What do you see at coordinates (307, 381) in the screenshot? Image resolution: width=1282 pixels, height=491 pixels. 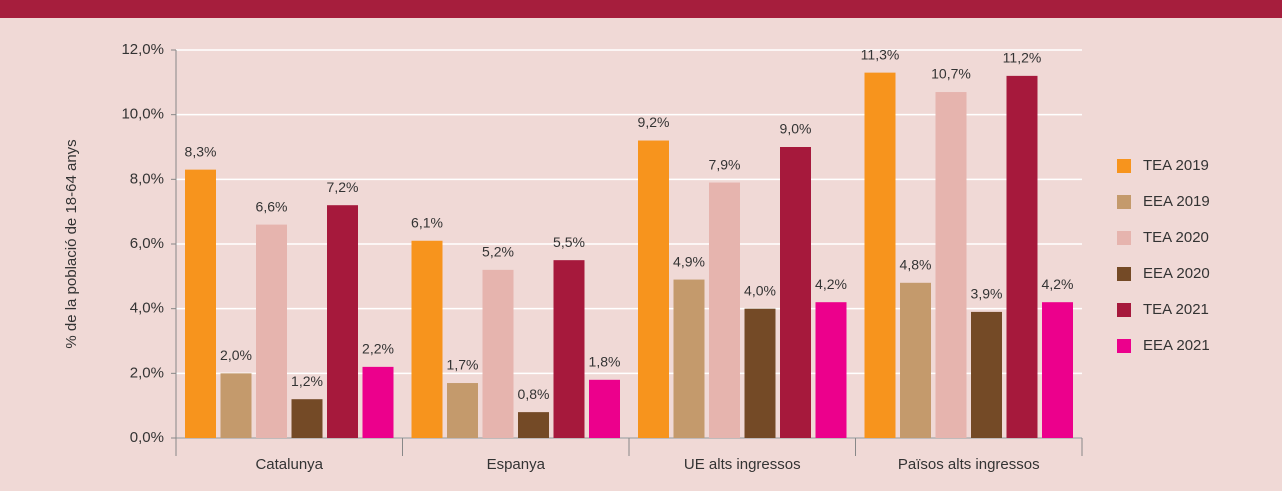 I see `value-label: 1,2%` at bounding box center [307, 381].